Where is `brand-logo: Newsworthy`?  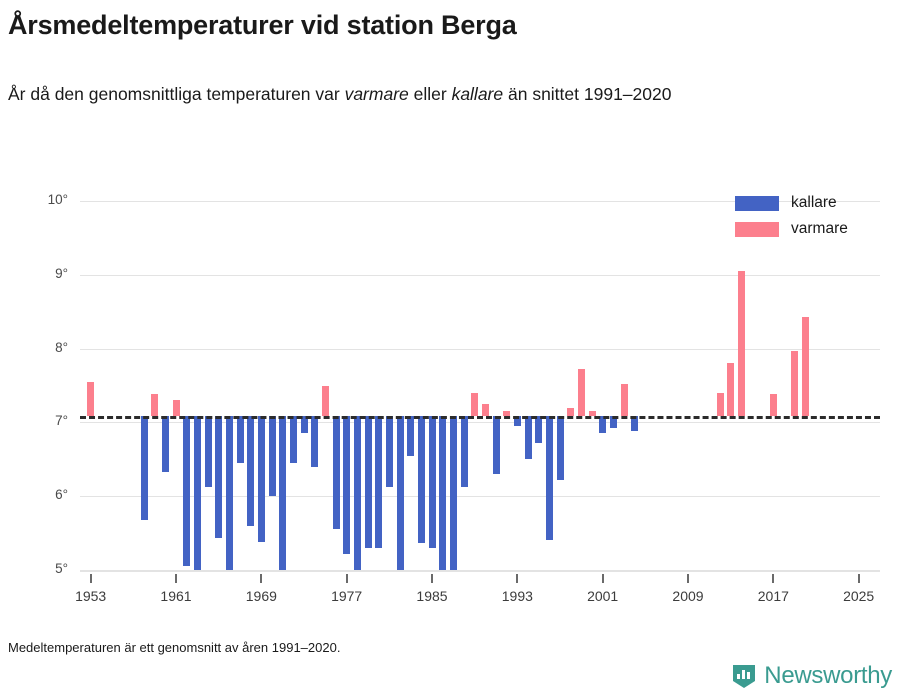 brand-logo: Newsworthy is located at coordinates (811, 676).